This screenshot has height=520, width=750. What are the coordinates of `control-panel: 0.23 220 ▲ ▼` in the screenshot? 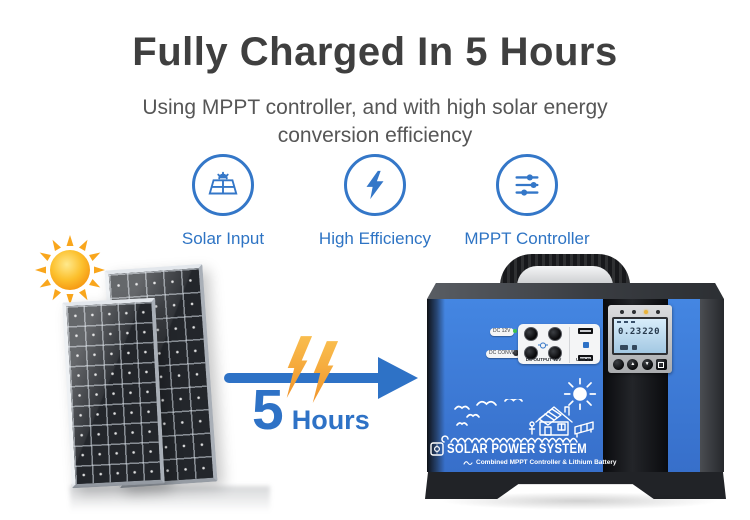 It's located at (640, 339).